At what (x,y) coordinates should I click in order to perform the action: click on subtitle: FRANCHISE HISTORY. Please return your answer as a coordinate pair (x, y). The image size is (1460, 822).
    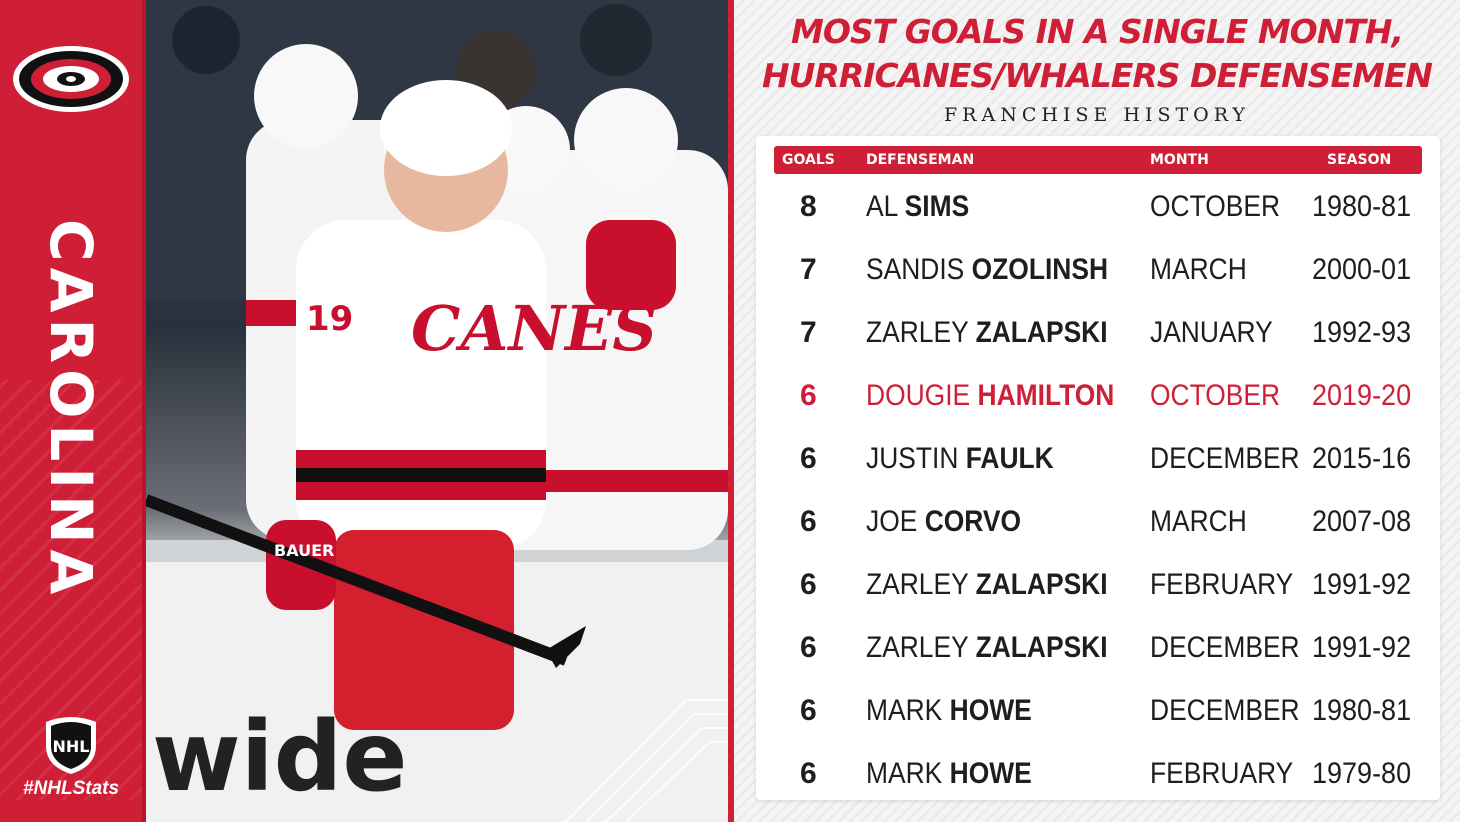
    Looking at the image, I should click on (1097, 115).